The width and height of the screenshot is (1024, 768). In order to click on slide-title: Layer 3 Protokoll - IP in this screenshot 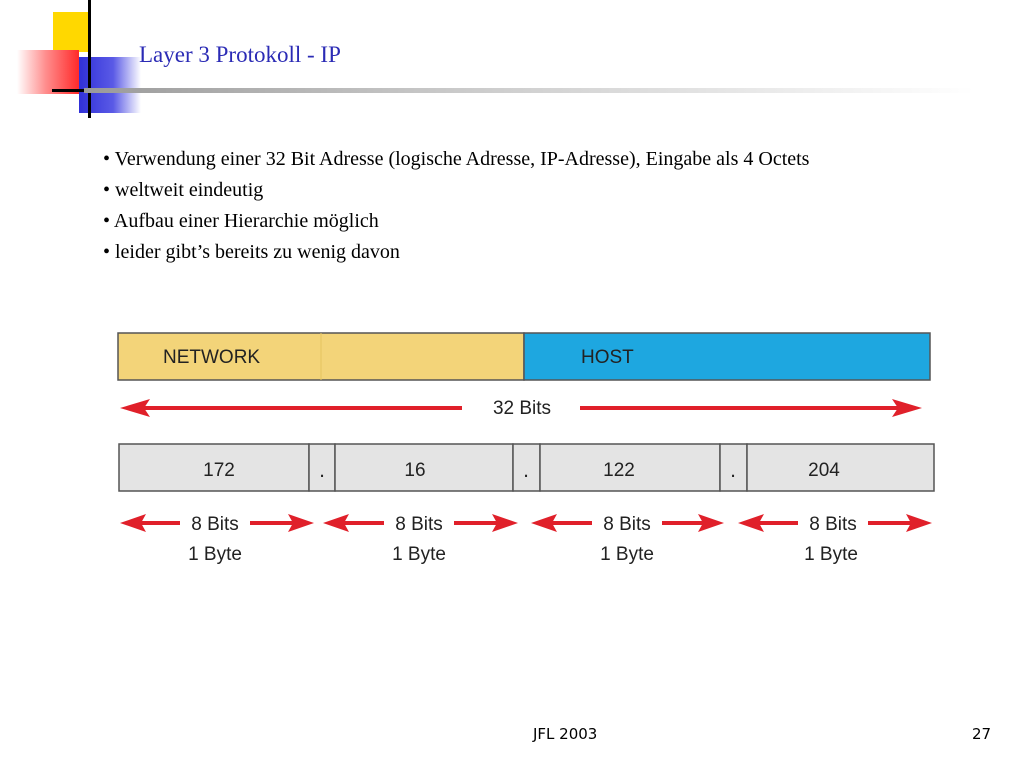, I will do `click(240, 54)`.